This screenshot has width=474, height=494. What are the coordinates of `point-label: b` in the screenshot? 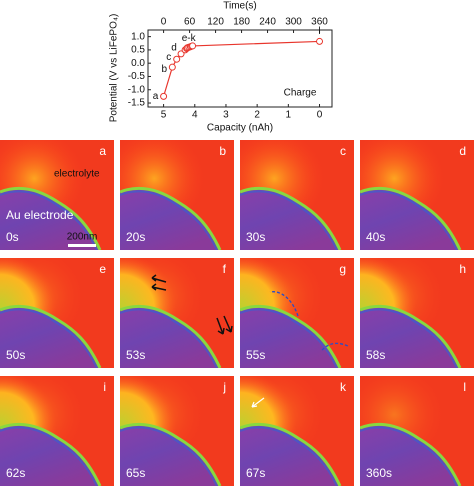 It's located at (165, 69).